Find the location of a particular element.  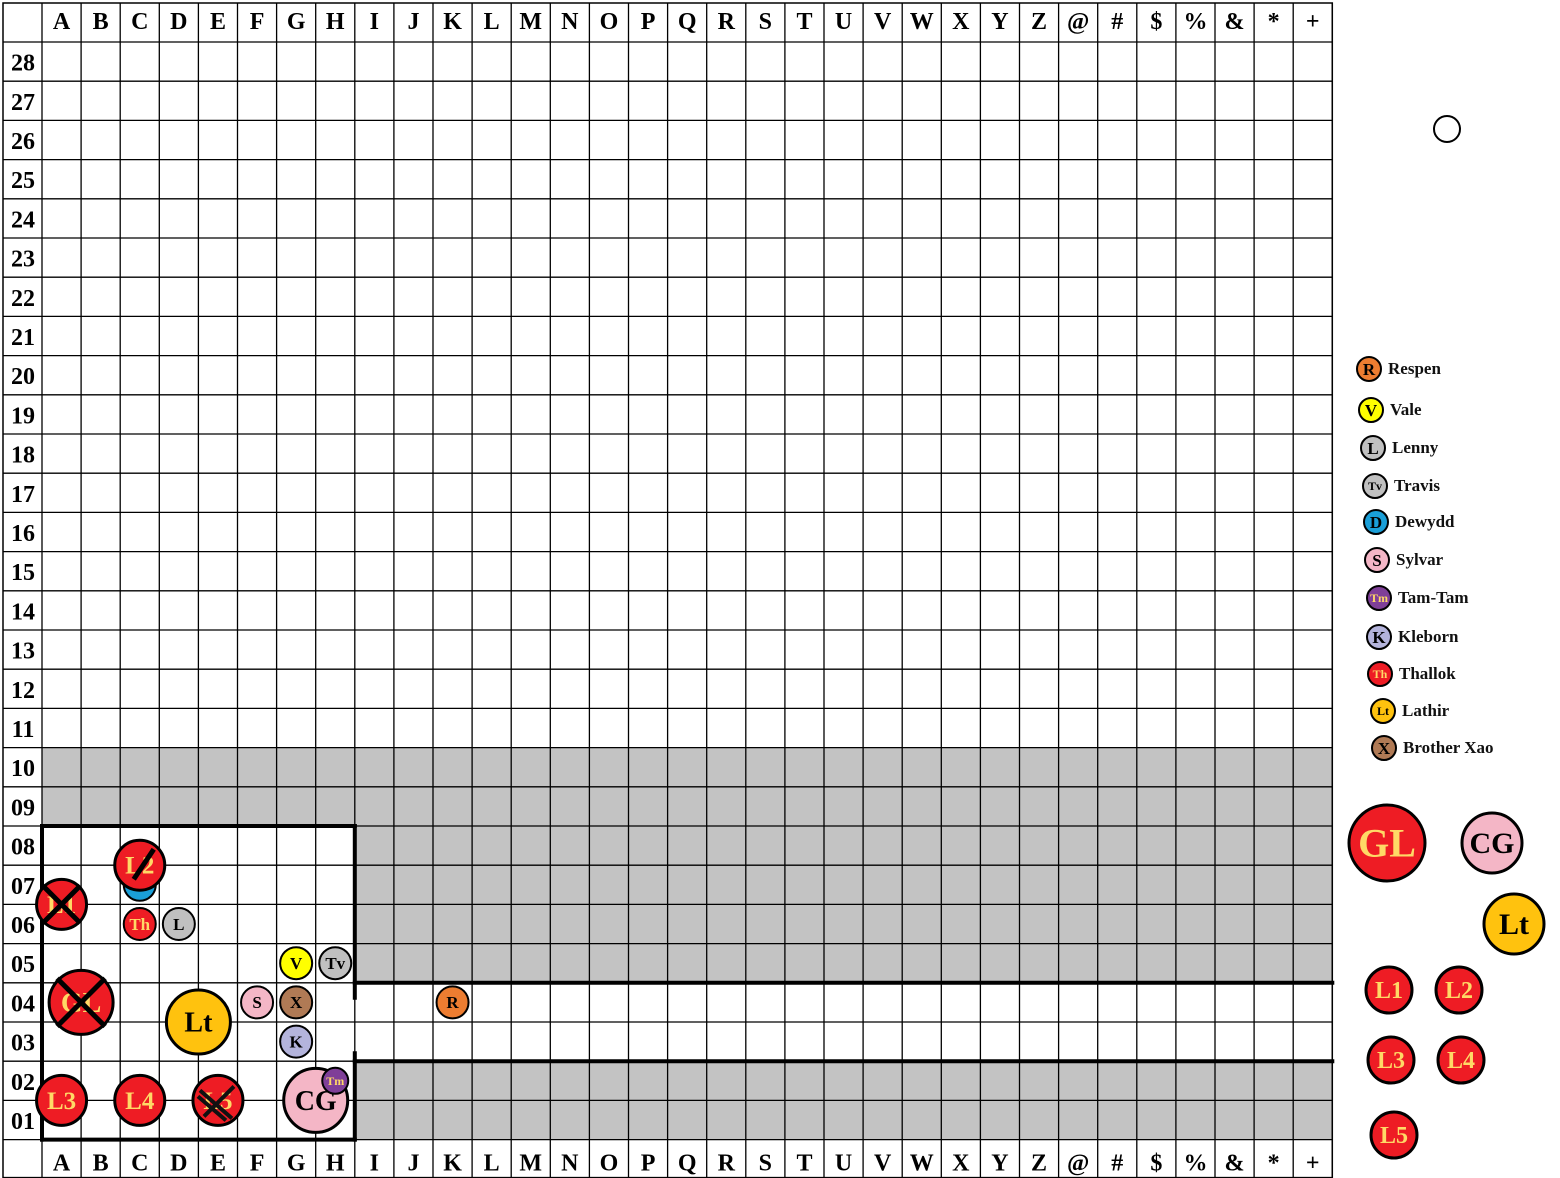

column-label-top: P is located at coordinates (648, 22).